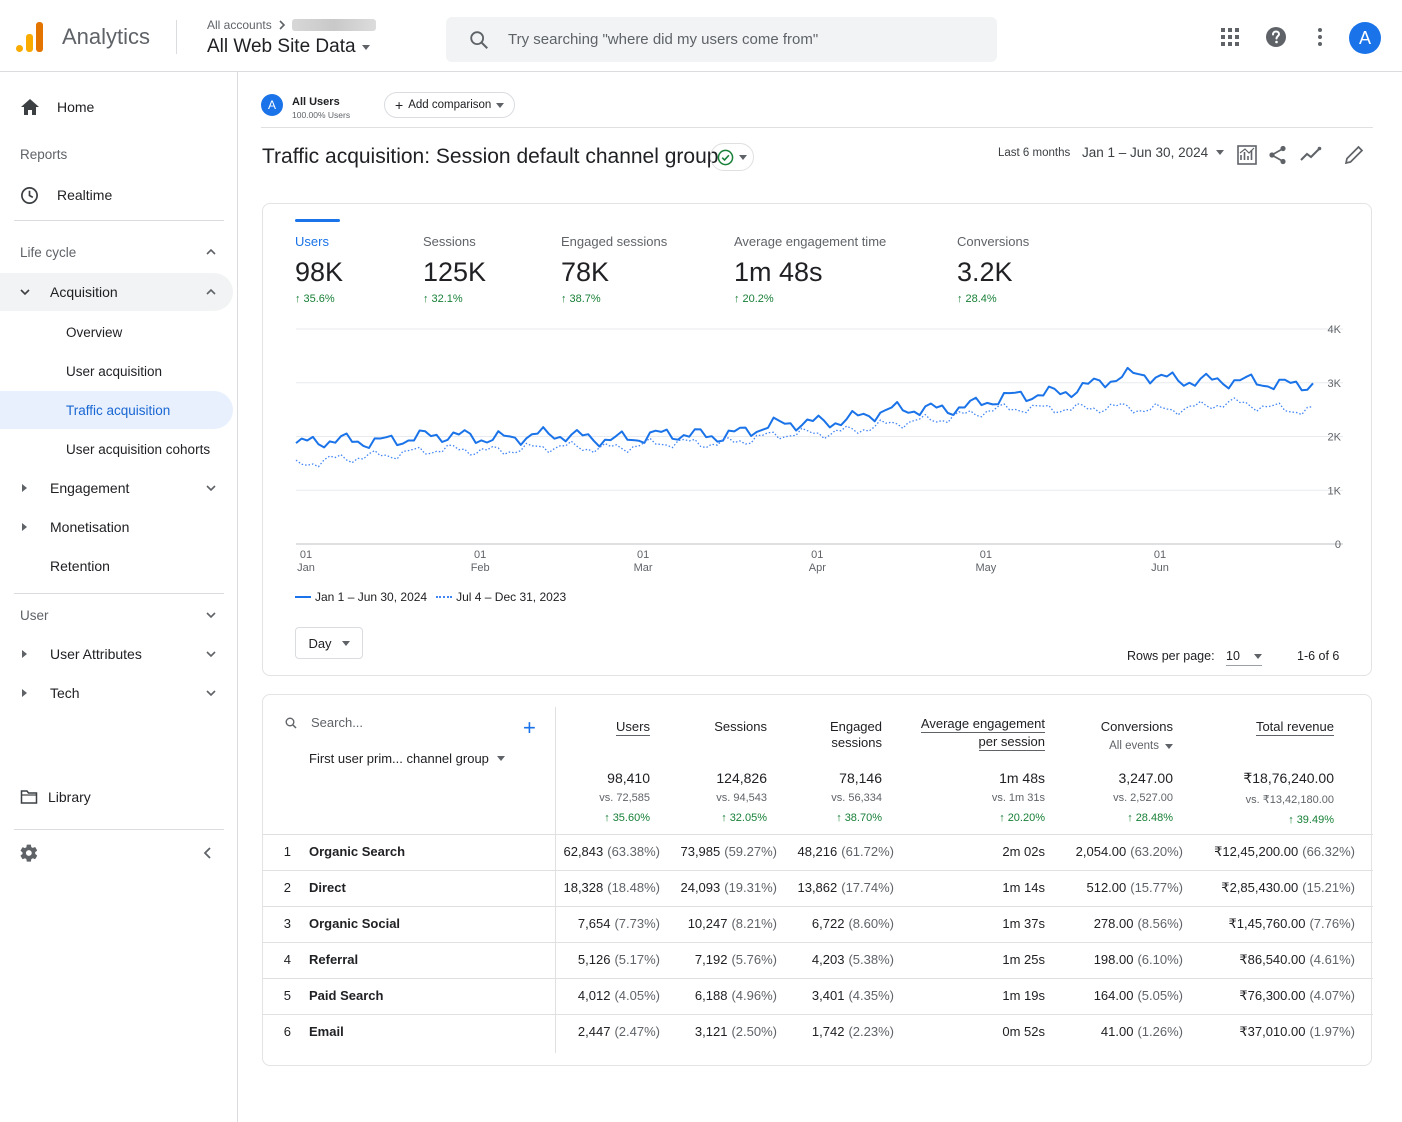 The height and width of the screenshot is (1122, 1402). What do you see at coordinates (208, 853) in the screenshot?
I see `collapse-sidebar-icon` at bounding box center [208, 853].